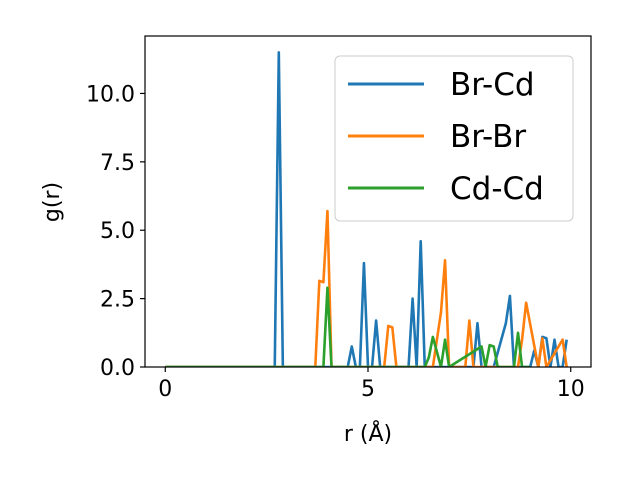  Describe the element at coordinates (117, 300) in the screenshot. I see `y-tick-label: 2.5` at that location.